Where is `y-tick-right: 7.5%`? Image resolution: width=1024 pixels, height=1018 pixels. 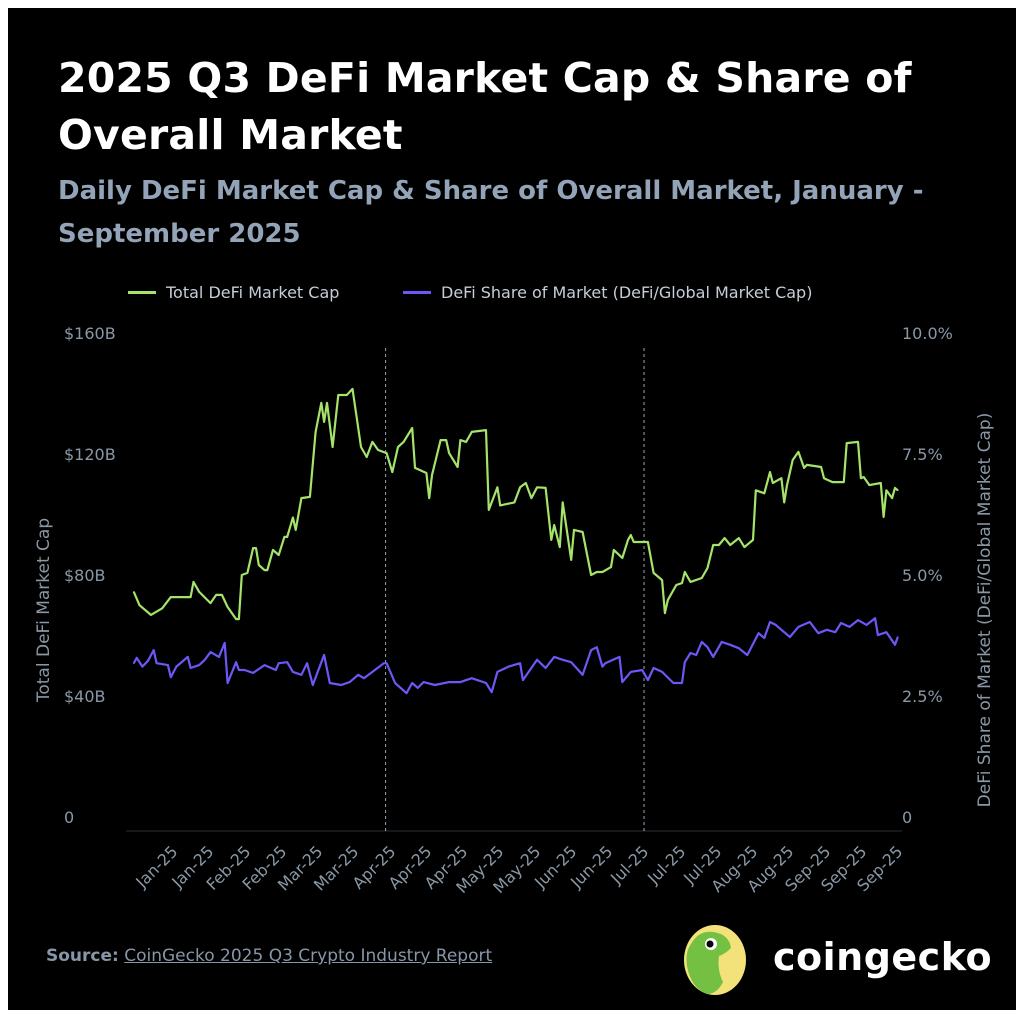
y-tick-right: 7.5% is located at coordinates (922, 454).